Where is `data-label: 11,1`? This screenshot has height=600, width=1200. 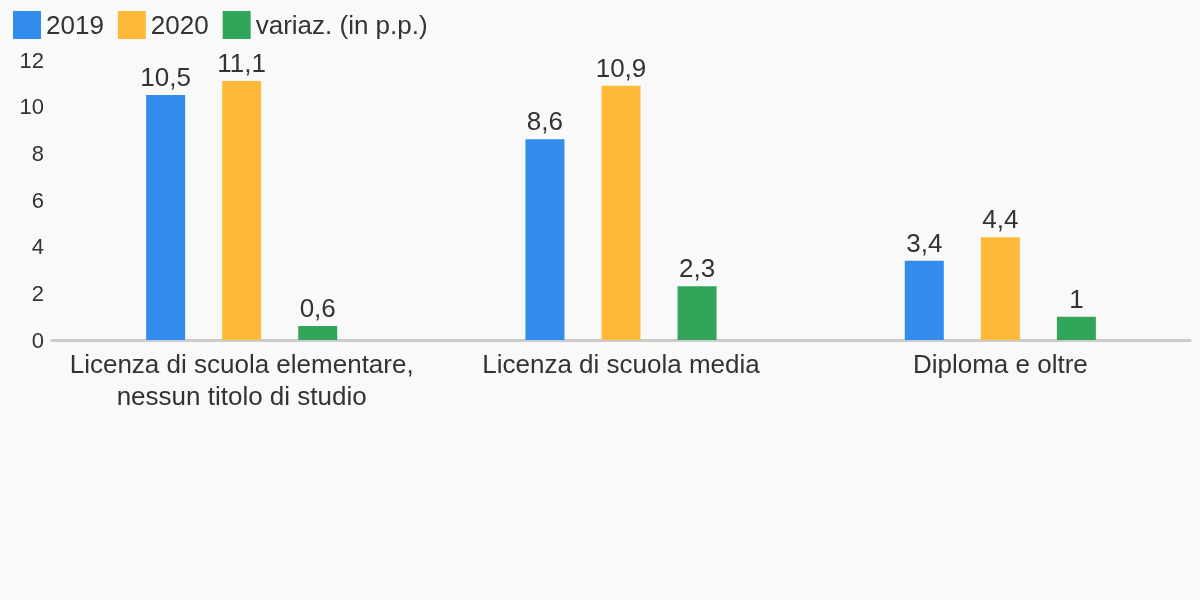
data-label: 11,1 is located at coordinates (242, 63).